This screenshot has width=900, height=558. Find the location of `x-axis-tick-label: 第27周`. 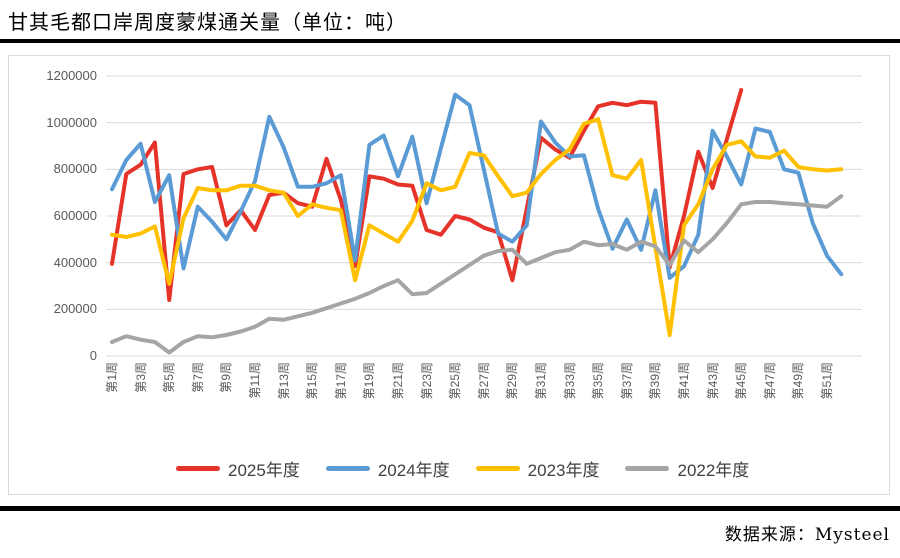

x-axis-tick-label: 第27周 is located at coordinates (483, 381).